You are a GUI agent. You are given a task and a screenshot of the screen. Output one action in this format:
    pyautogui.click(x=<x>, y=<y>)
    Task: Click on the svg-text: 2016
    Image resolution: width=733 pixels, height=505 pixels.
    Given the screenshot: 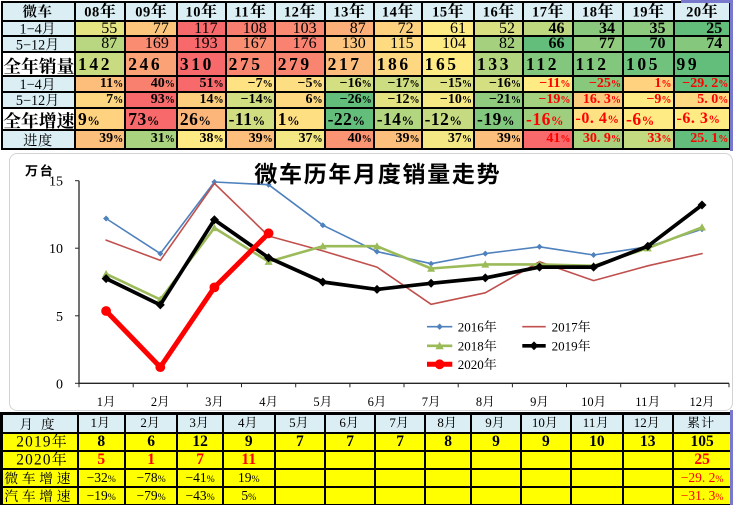 What is the action you would take?
    pyautogui.click(x=471, y=326)
    